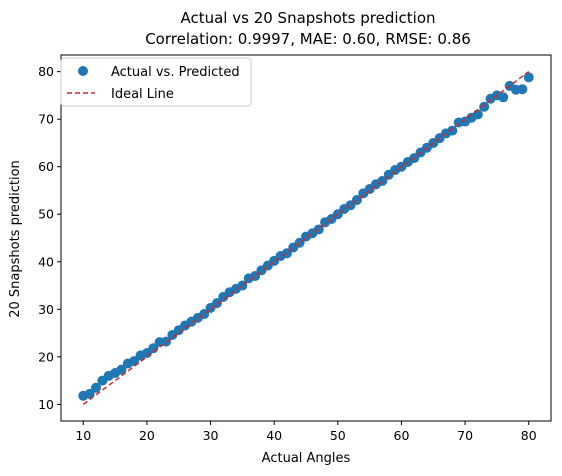  I want to click on legend: Actual vs. Predicted Ideal Line, so click(156, 82).